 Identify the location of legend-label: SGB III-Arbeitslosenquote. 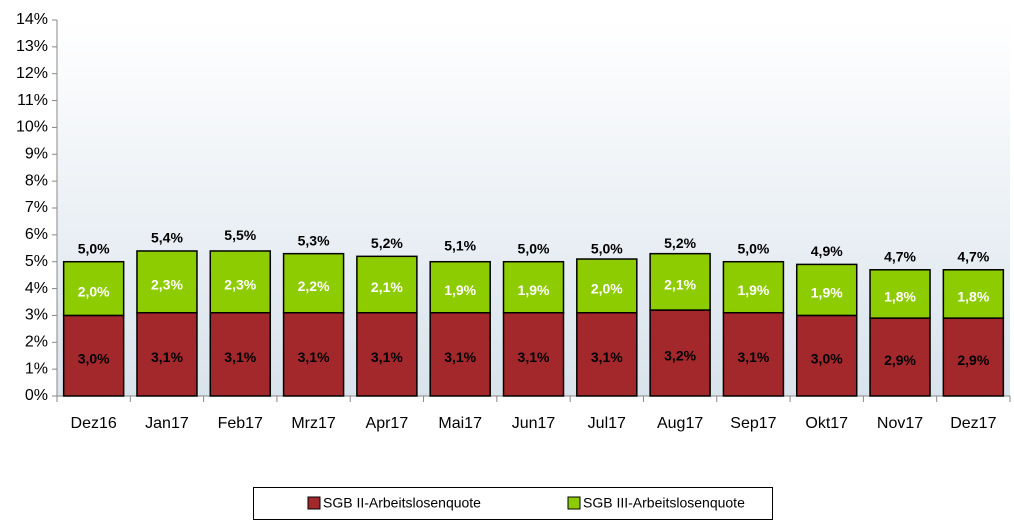
(664, 503).